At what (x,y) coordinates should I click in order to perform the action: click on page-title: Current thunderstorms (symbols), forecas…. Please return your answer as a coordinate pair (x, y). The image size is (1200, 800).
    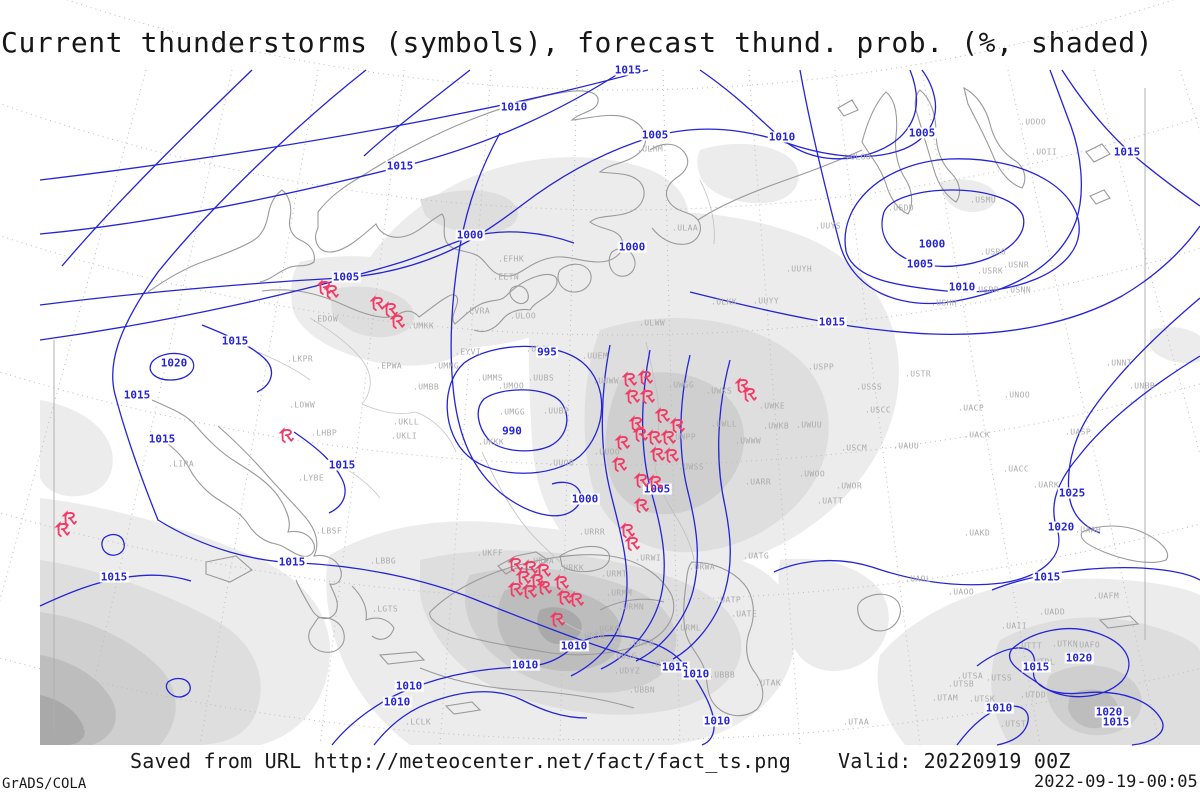
    Looking at the image, I should click on (577, 42).